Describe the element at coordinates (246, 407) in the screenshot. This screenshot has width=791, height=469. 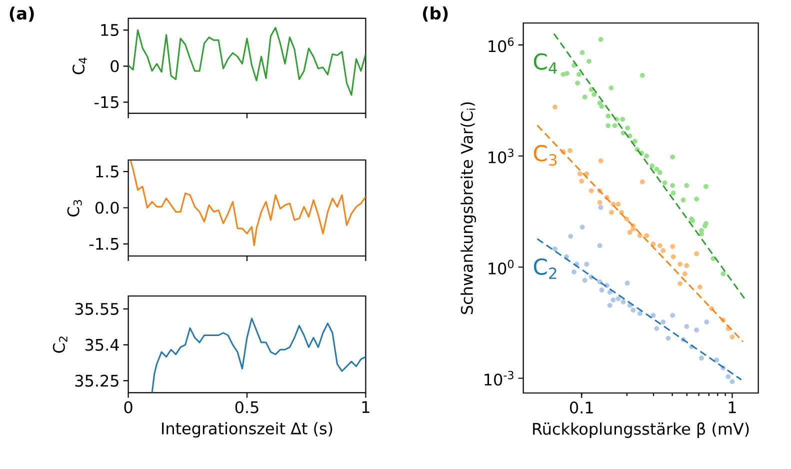
I see `x-tick-label: 0.5` at that location.